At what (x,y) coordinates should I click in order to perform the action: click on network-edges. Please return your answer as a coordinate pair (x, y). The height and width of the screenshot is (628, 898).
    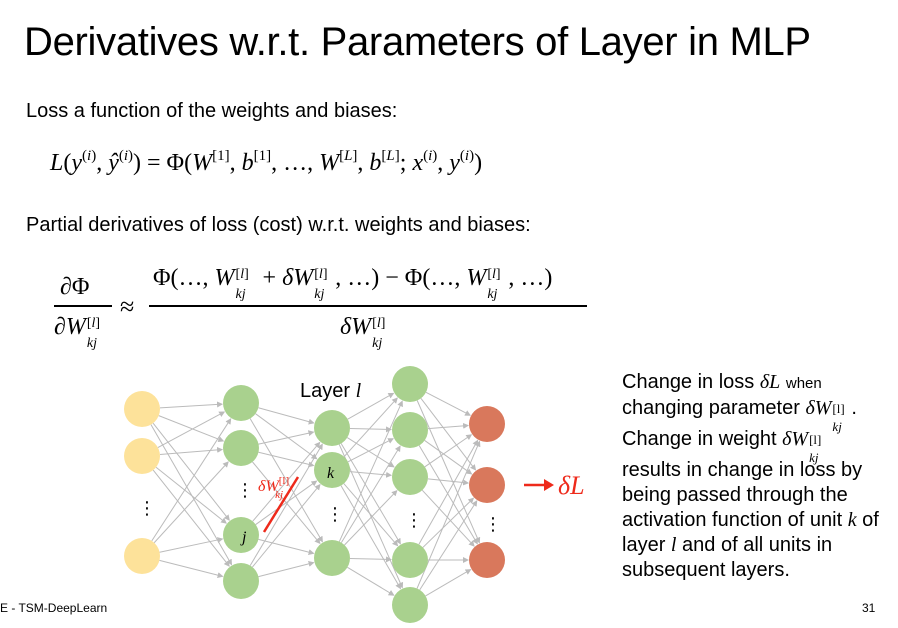
    Looking at the image, I should click on (315, 494).